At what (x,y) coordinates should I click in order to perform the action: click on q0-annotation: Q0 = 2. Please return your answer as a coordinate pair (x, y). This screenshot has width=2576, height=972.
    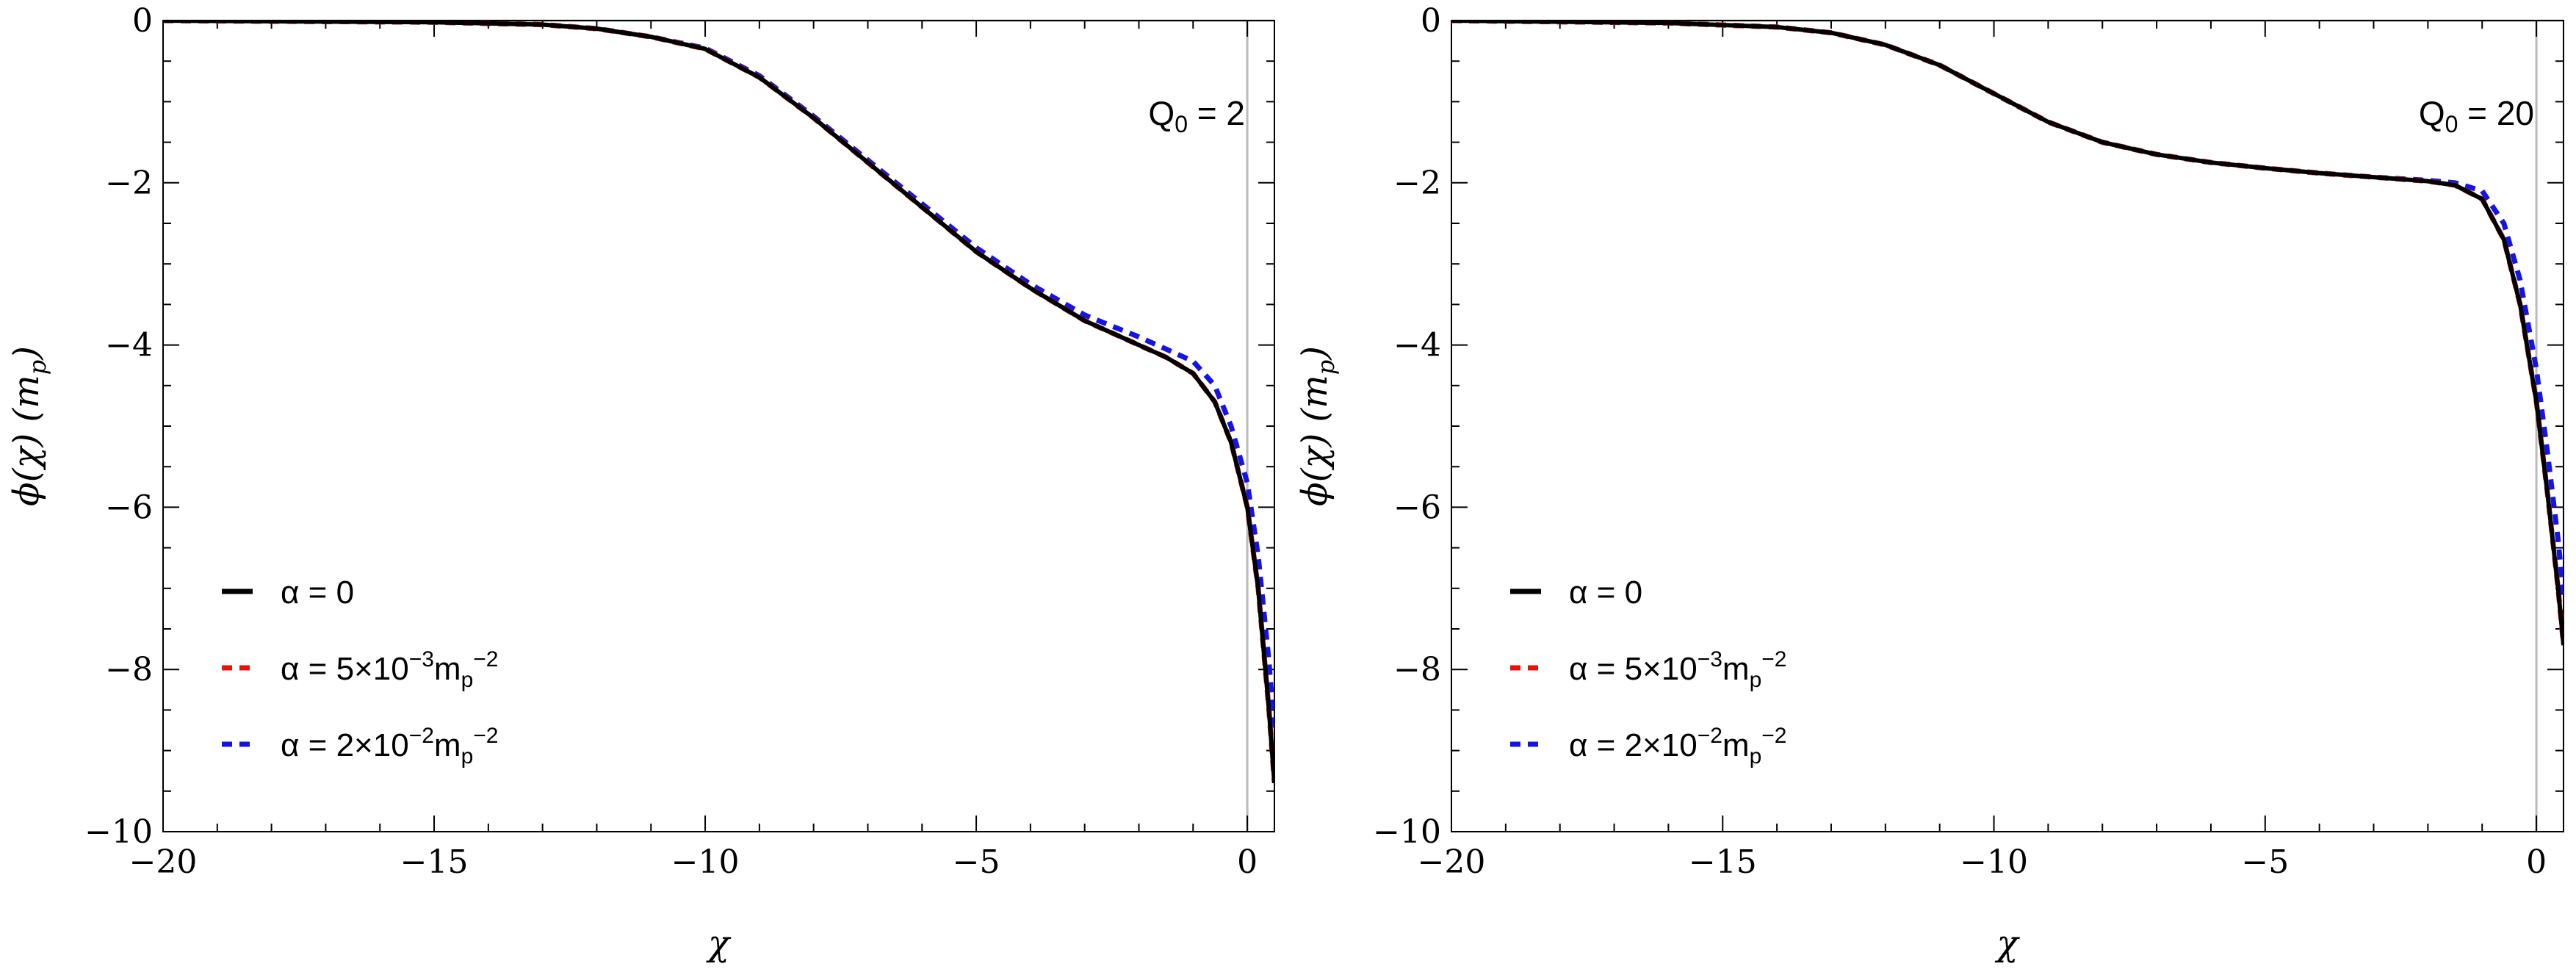
    Looking at the image, I should click on (1196, 116).